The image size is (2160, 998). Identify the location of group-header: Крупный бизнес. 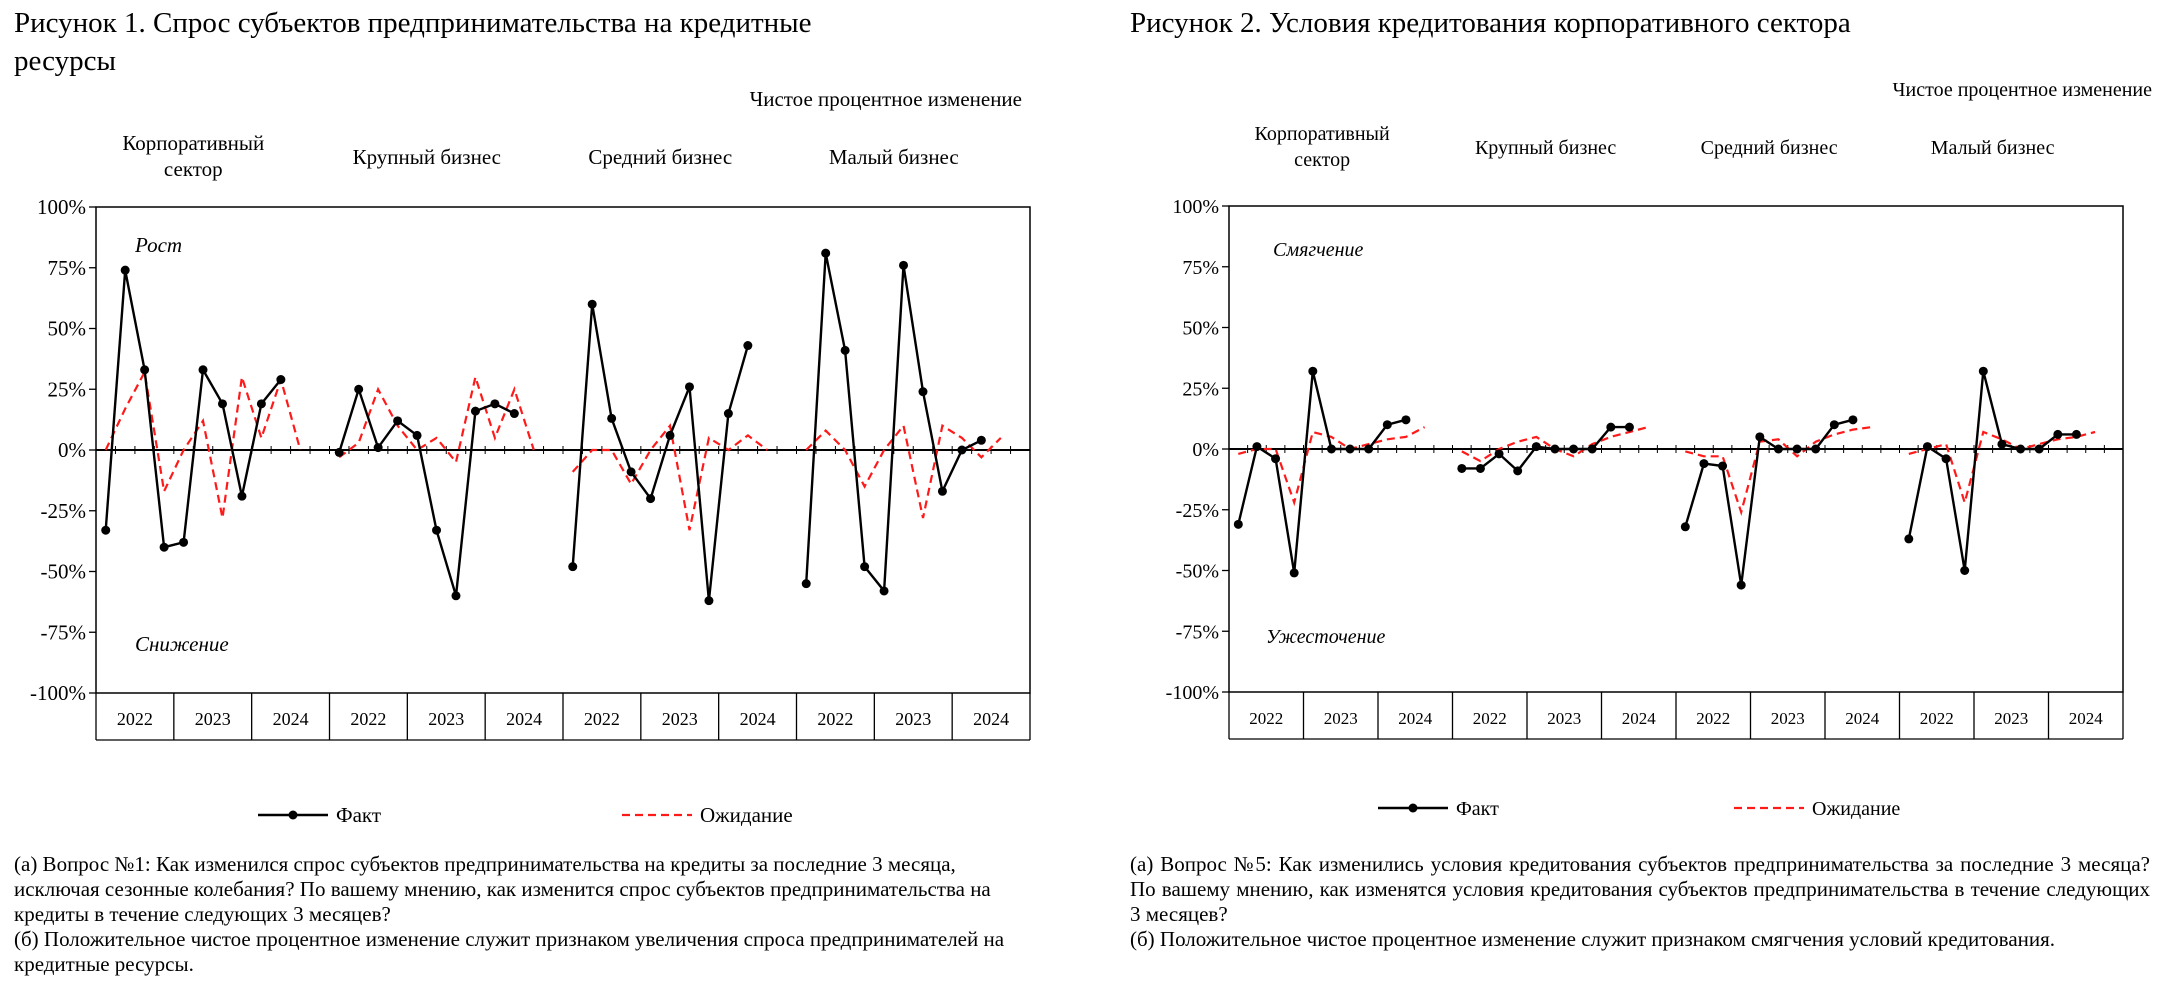
(427, 157).